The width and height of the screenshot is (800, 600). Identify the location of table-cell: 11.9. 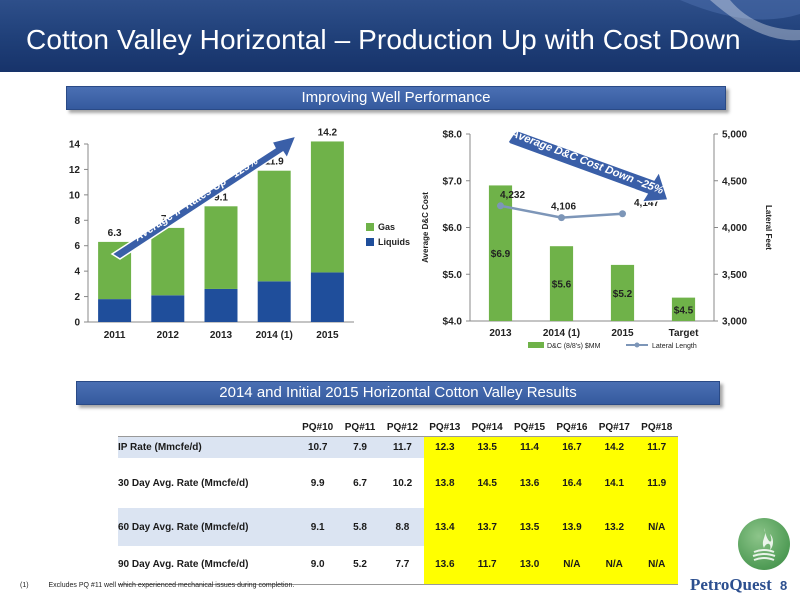
(656, 483).